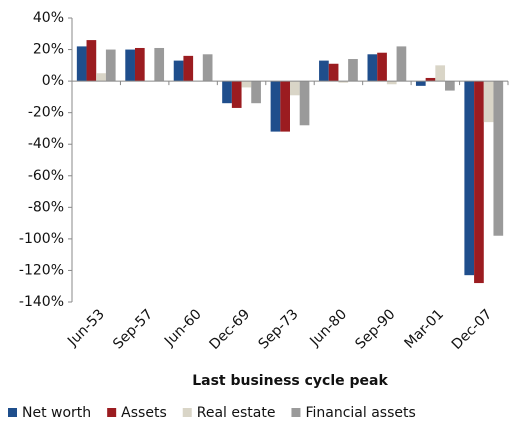  I want to click on y-tick-label: -60%, so click(46, 176).